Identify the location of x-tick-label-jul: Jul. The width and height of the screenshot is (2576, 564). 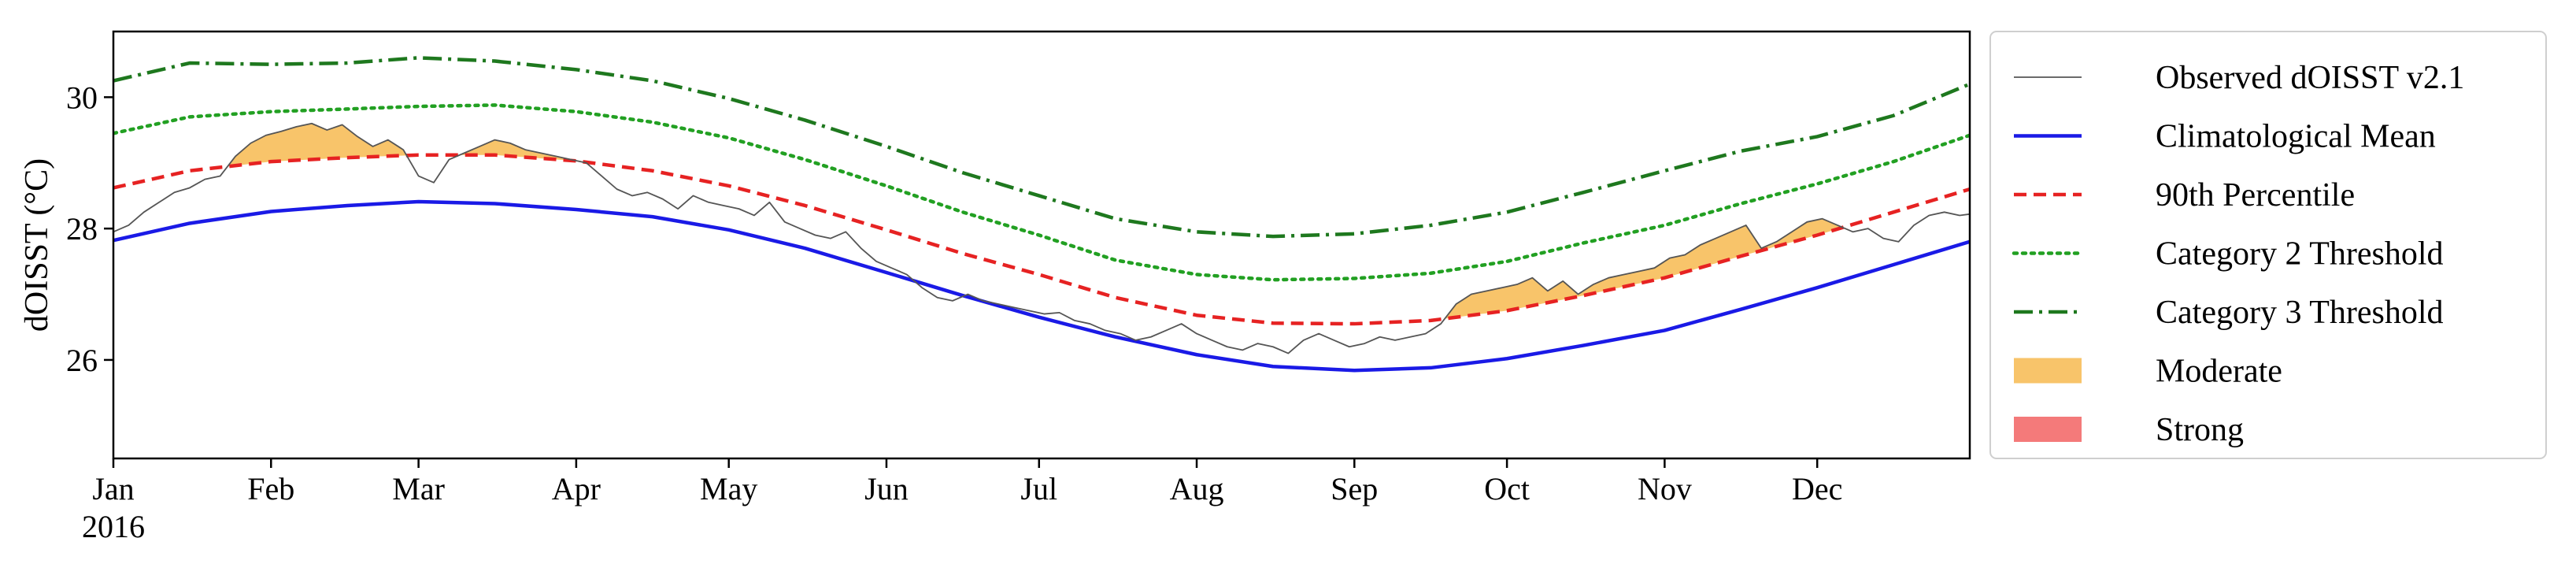
(1038, 488).